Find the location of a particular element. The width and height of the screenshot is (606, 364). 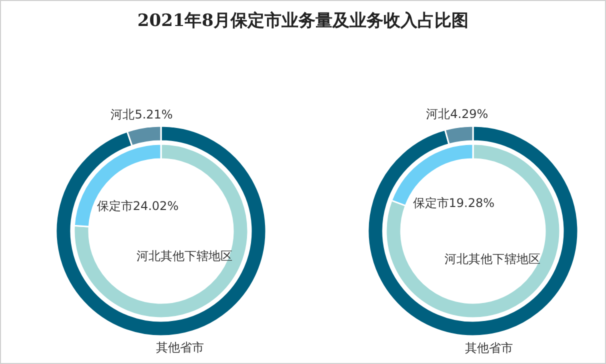

slice-label: 保定市19.28% is located at coordinates (453, 203).